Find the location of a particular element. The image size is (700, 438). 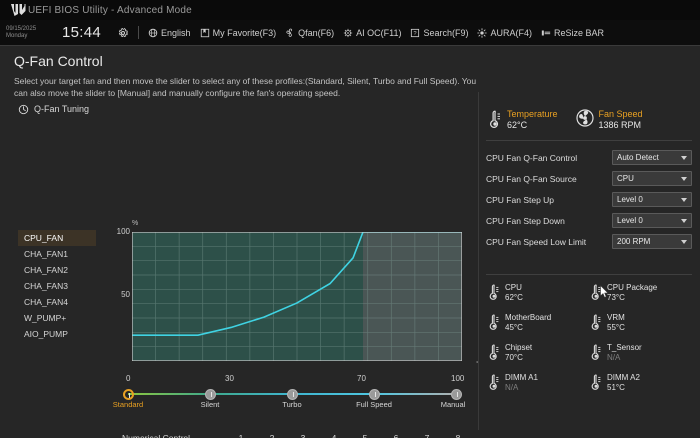

chart-active-region is located at coordinates (247, 296).